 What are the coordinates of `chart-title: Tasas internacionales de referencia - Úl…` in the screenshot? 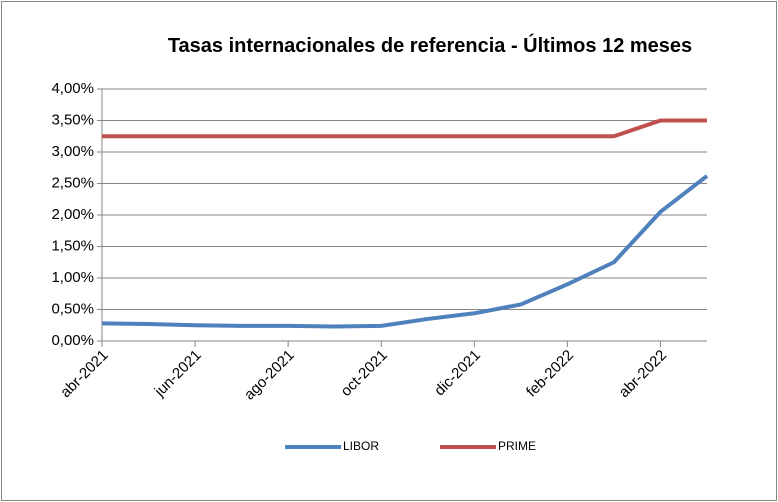 It's located at (430, 46).